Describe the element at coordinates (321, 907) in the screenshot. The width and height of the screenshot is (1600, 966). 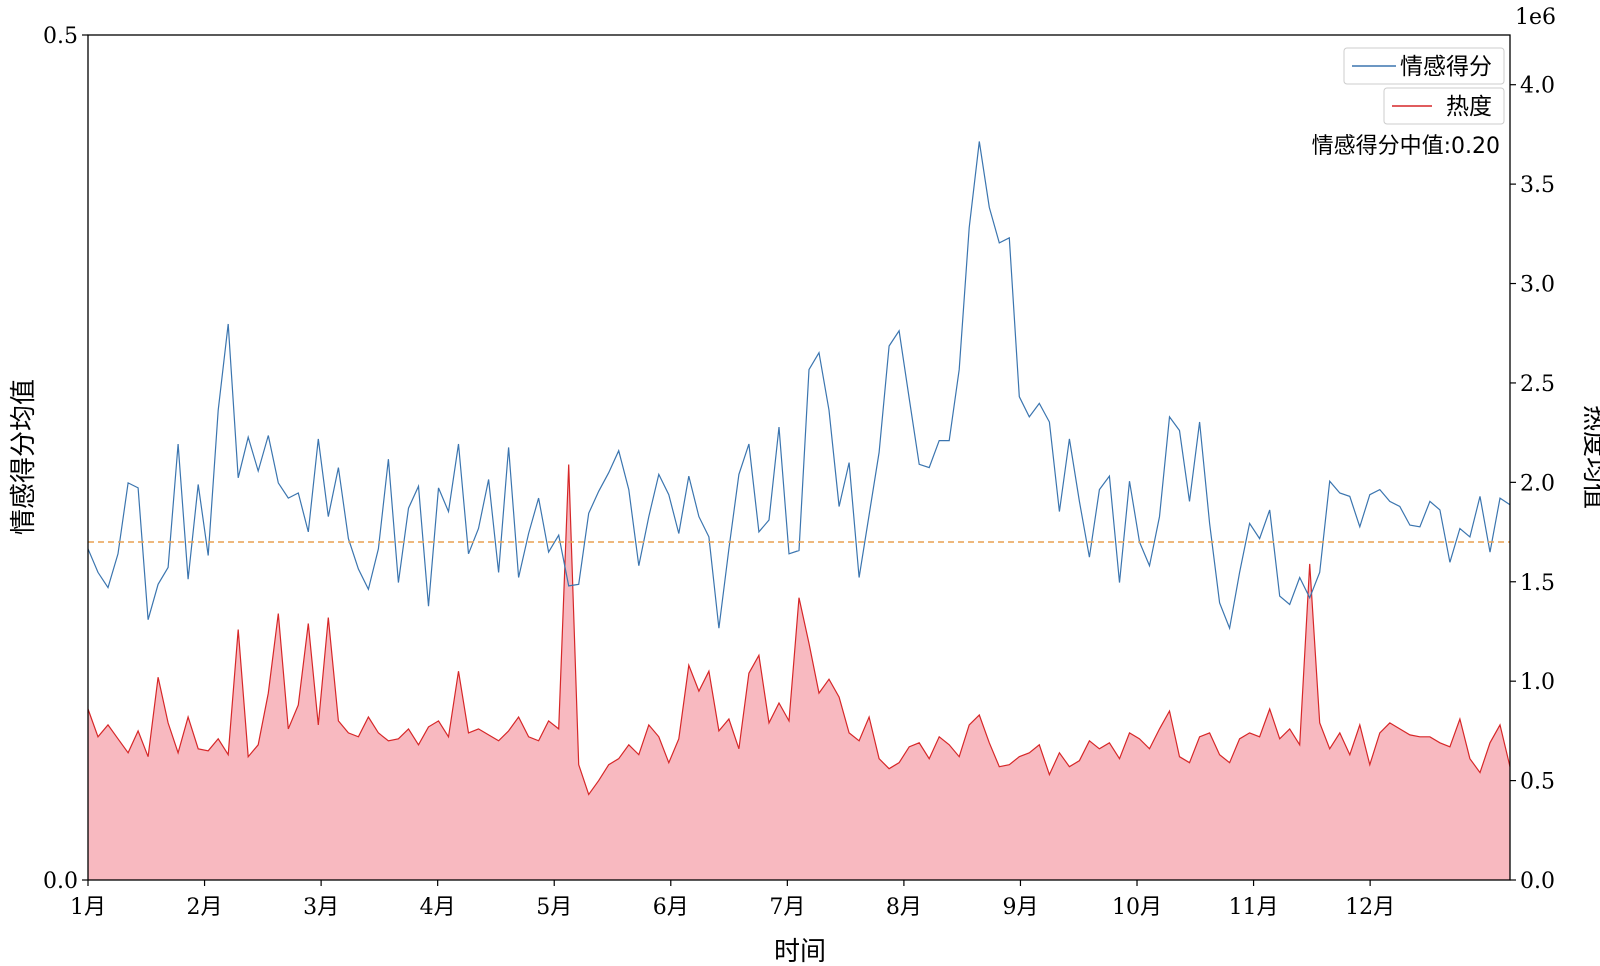
I see `x-tick-label: 3月` at that location.